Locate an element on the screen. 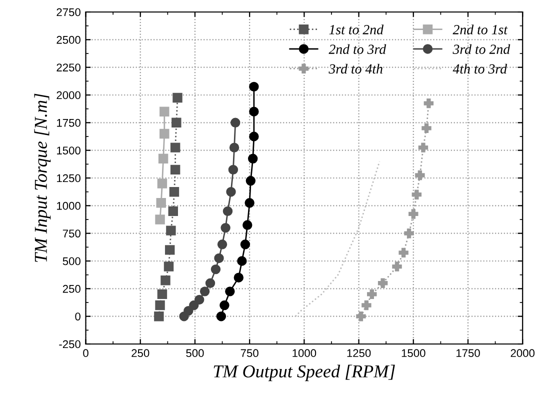 The height and width of the screenshot is (400, 536). y-tick-label: 2000 is located at coordinates (68, 95).